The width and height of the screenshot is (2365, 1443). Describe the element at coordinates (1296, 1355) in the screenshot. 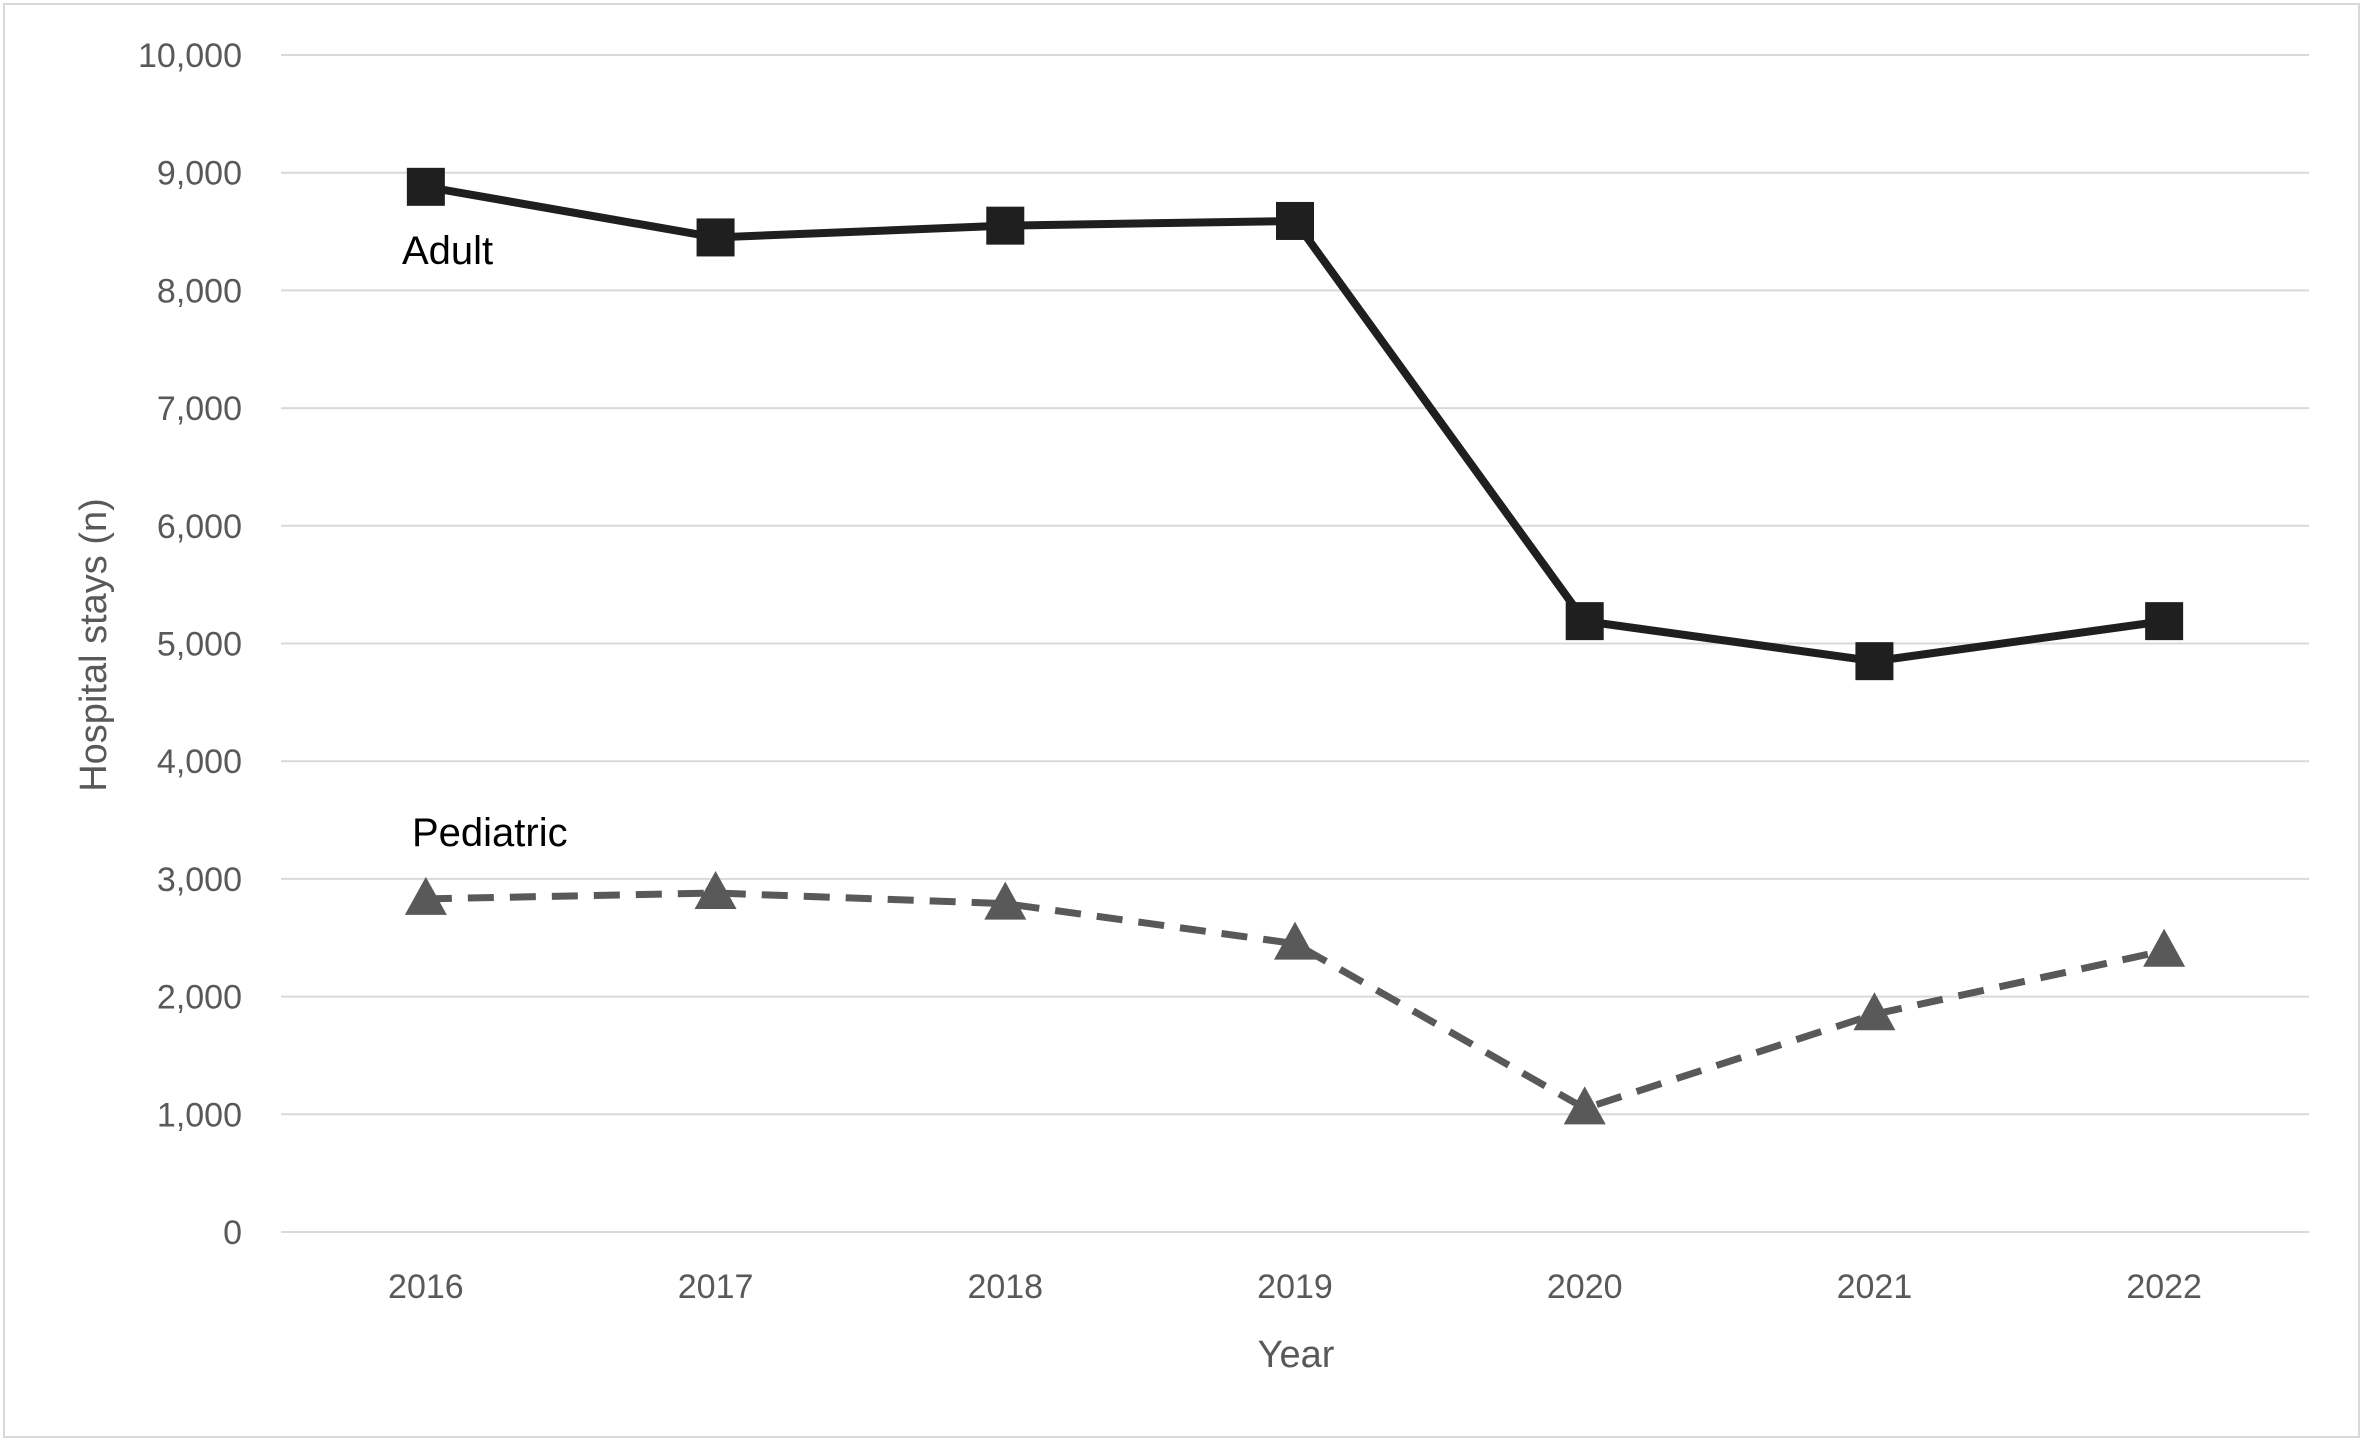

I see `x-axis-title: Year` at that location.